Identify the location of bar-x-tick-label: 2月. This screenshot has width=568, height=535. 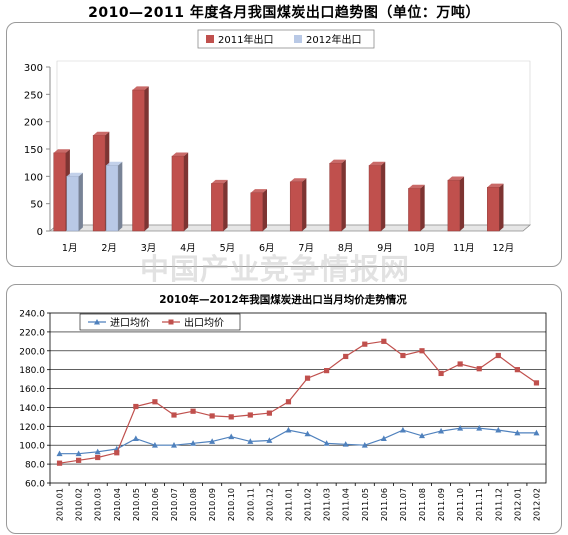
(109, 248).